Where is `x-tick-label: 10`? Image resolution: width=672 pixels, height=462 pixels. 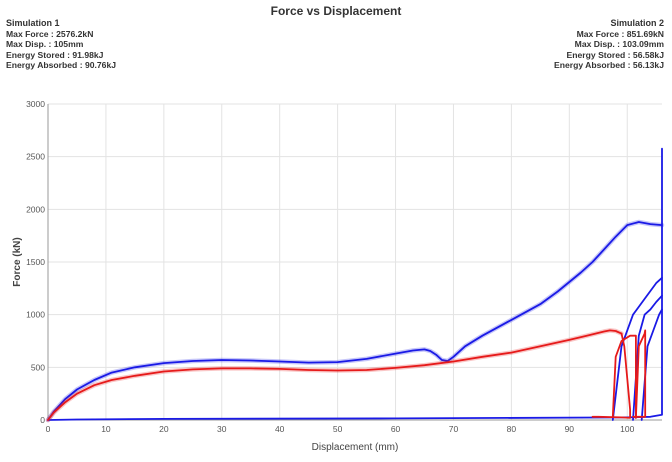 x-tick-label: 10 is located at coordinates (106, 429).